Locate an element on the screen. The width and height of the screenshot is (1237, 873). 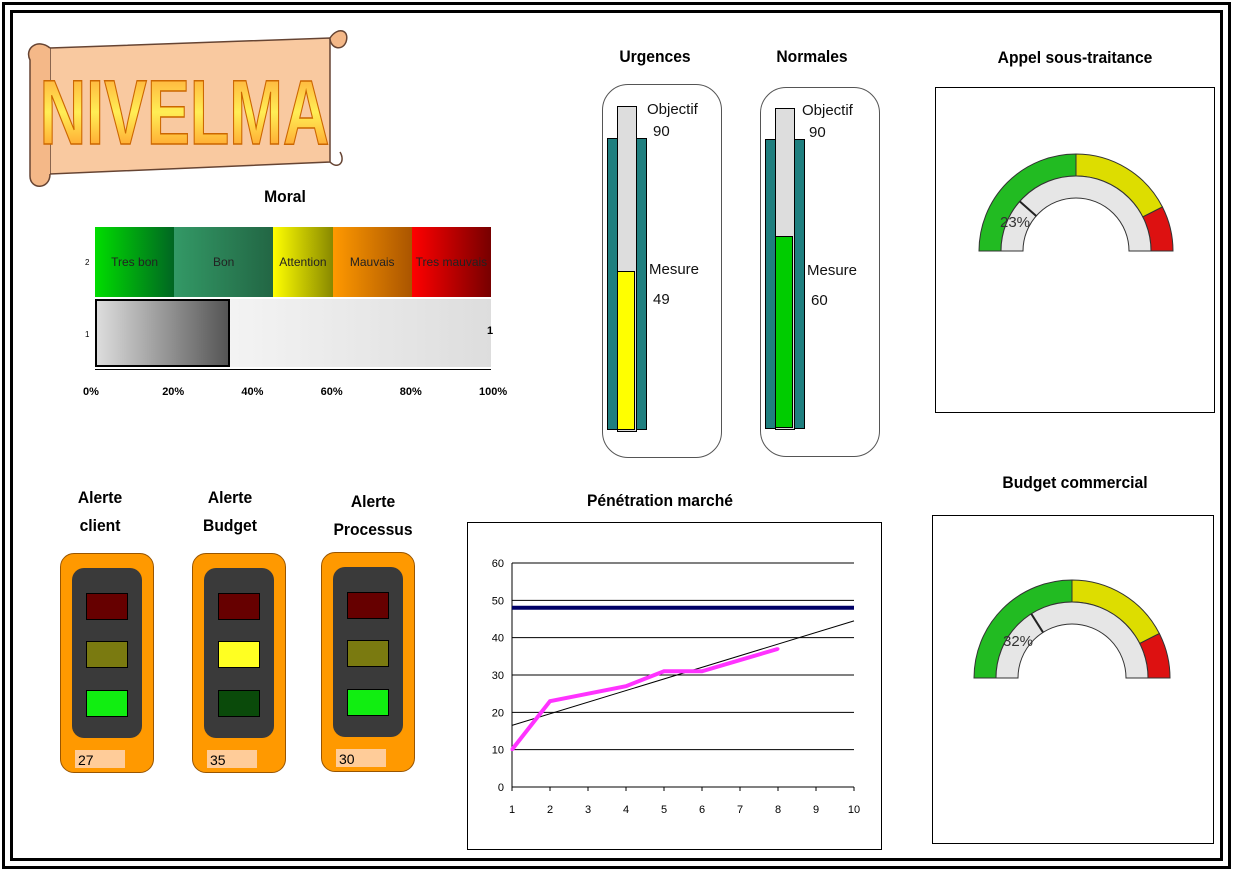
moral-tick-label: 0% is located at coordinates (91, 392).